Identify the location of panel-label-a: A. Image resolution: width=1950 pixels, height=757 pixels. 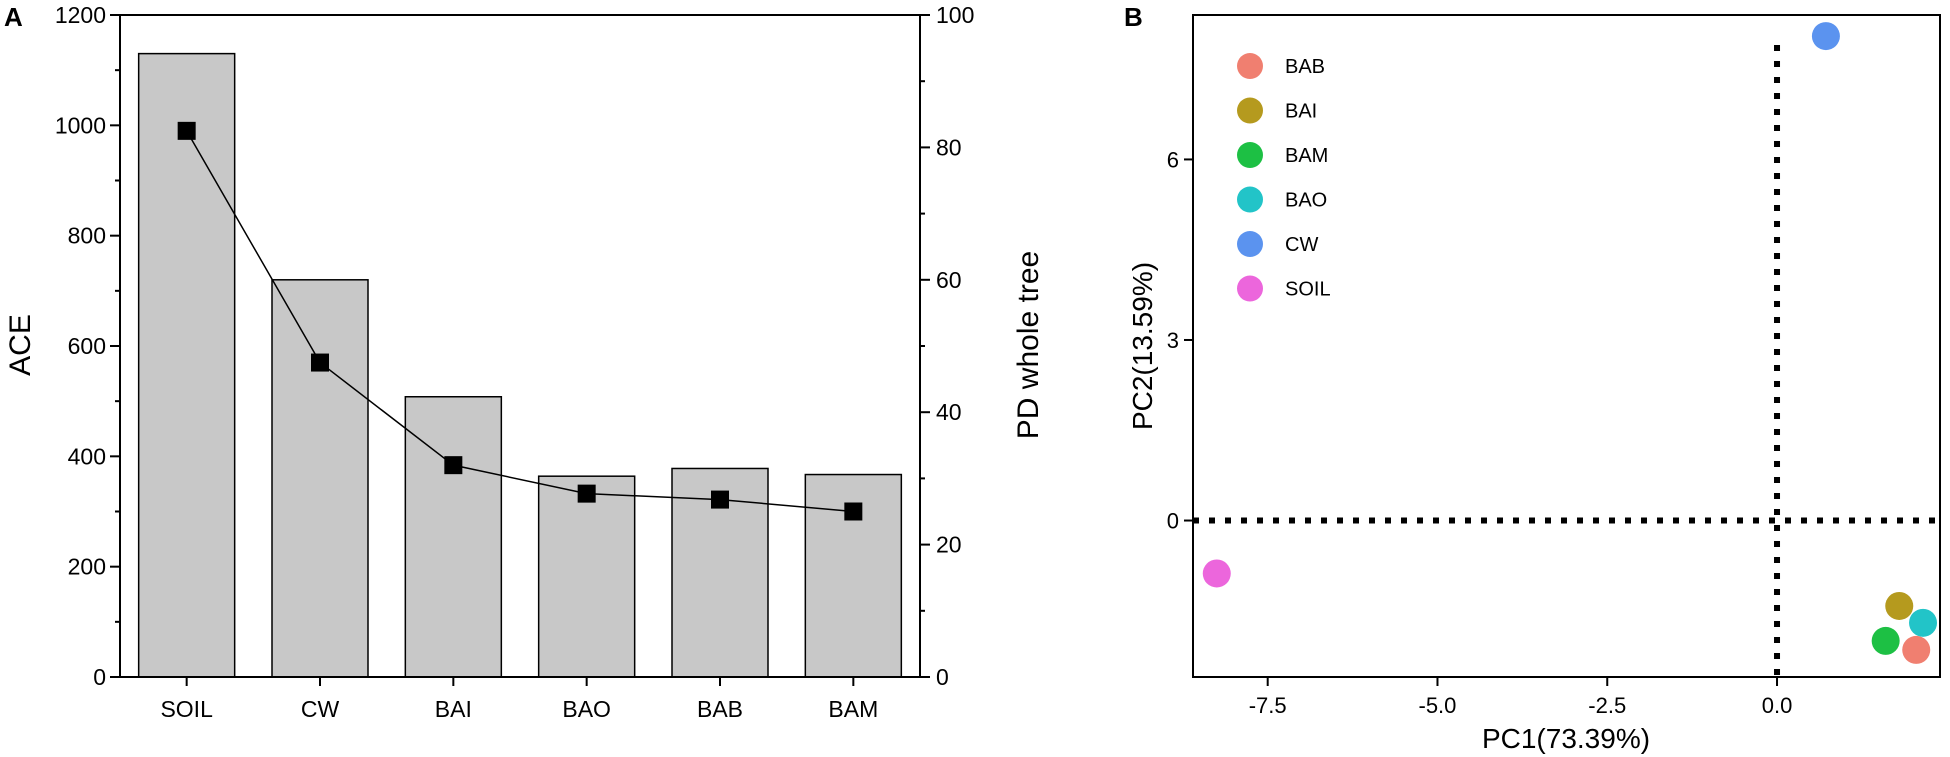
(13, 17).